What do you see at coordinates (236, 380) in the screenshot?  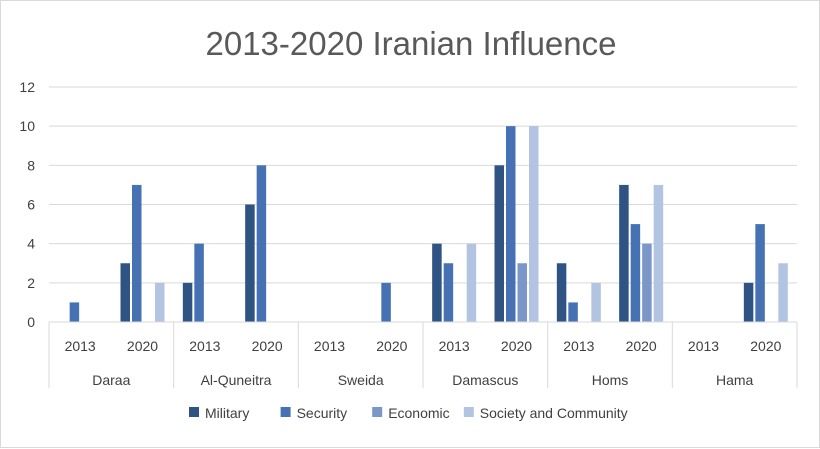 I see `group-label: Al-Quneitra` at bounding box center [236, 380].